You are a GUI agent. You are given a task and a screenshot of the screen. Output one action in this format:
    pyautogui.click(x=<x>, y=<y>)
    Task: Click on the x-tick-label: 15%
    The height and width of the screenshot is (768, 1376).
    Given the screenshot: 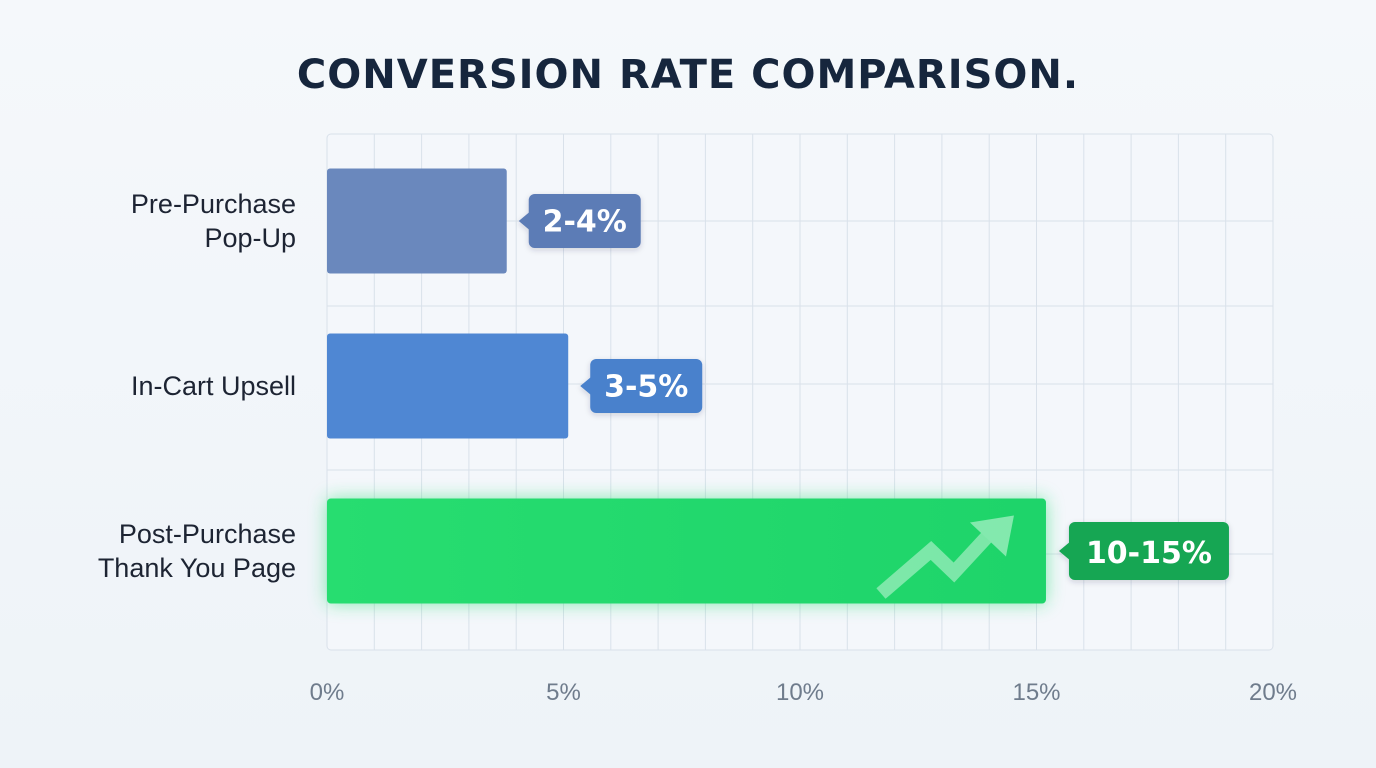 What is the action you would take?
    pyautogui.click(x=1036, y=692)
    